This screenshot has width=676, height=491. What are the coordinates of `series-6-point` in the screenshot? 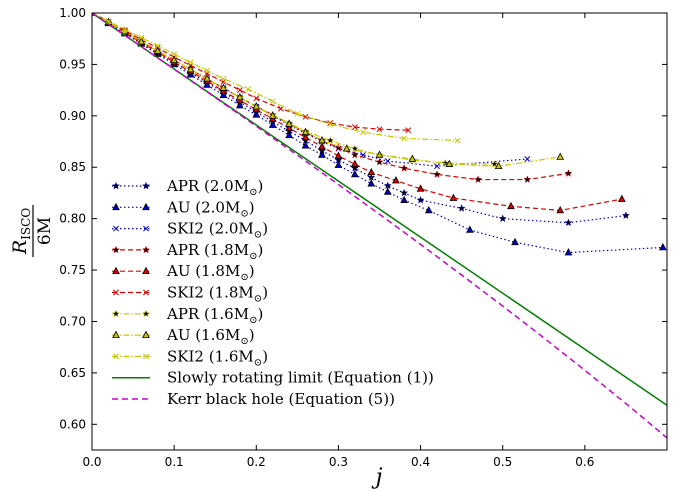 It's located at (445, 162).